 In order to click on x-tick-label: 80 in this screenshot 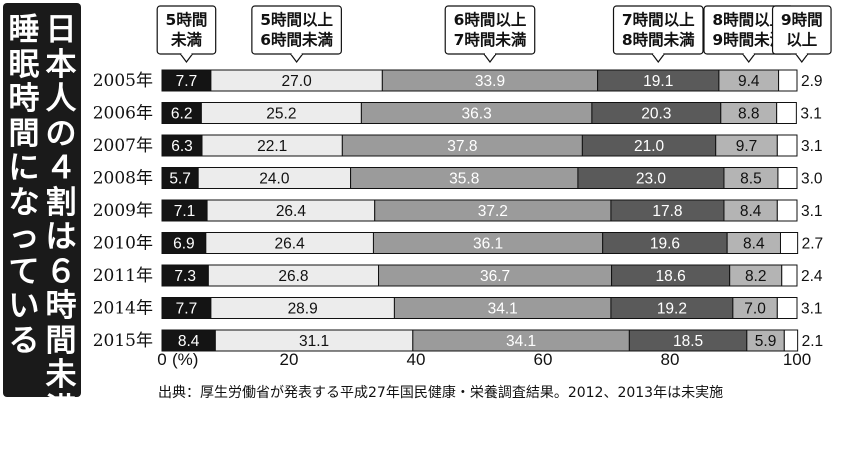, I will do `click(670, 359)`.